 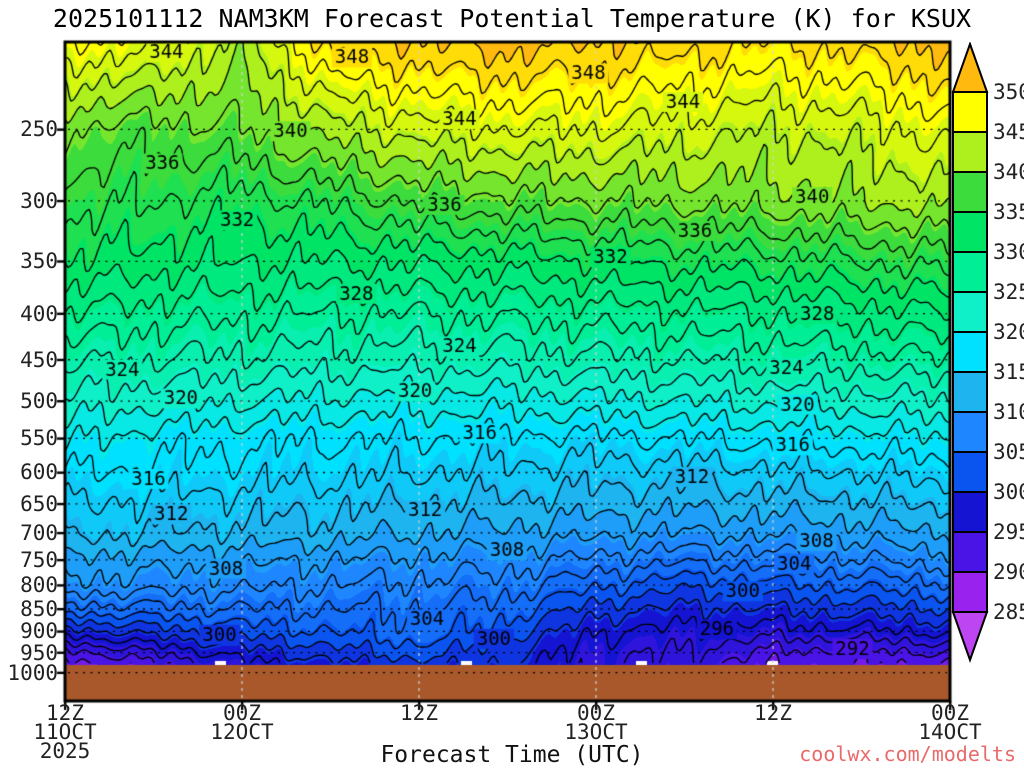 I want to click on colorbar-label: 290, so click(x=1008, y=572).